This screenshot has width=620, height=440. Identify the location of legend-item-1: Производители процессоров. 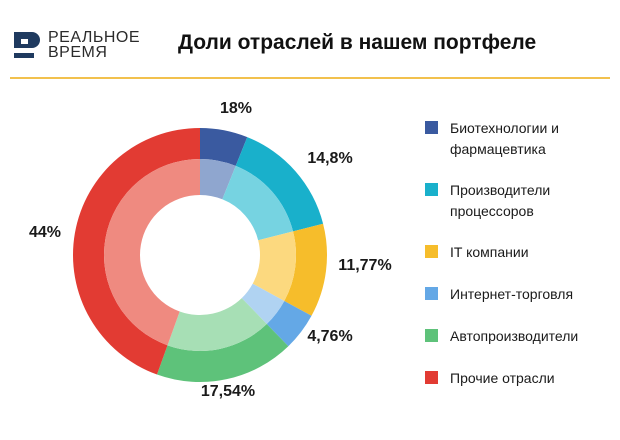
(517, 201).